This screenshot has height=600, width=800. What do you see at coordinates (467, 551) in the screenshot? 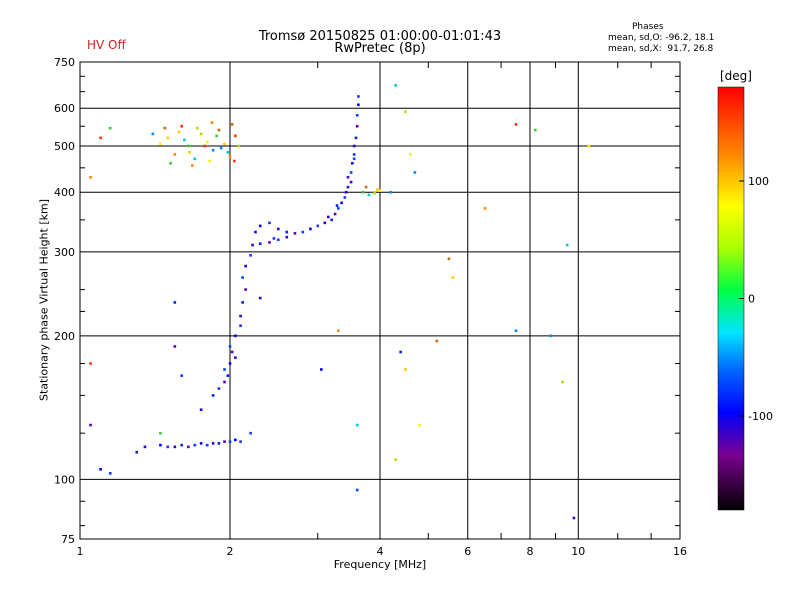
I see `x-tick-label: 6` at bounding box center [467, 551].